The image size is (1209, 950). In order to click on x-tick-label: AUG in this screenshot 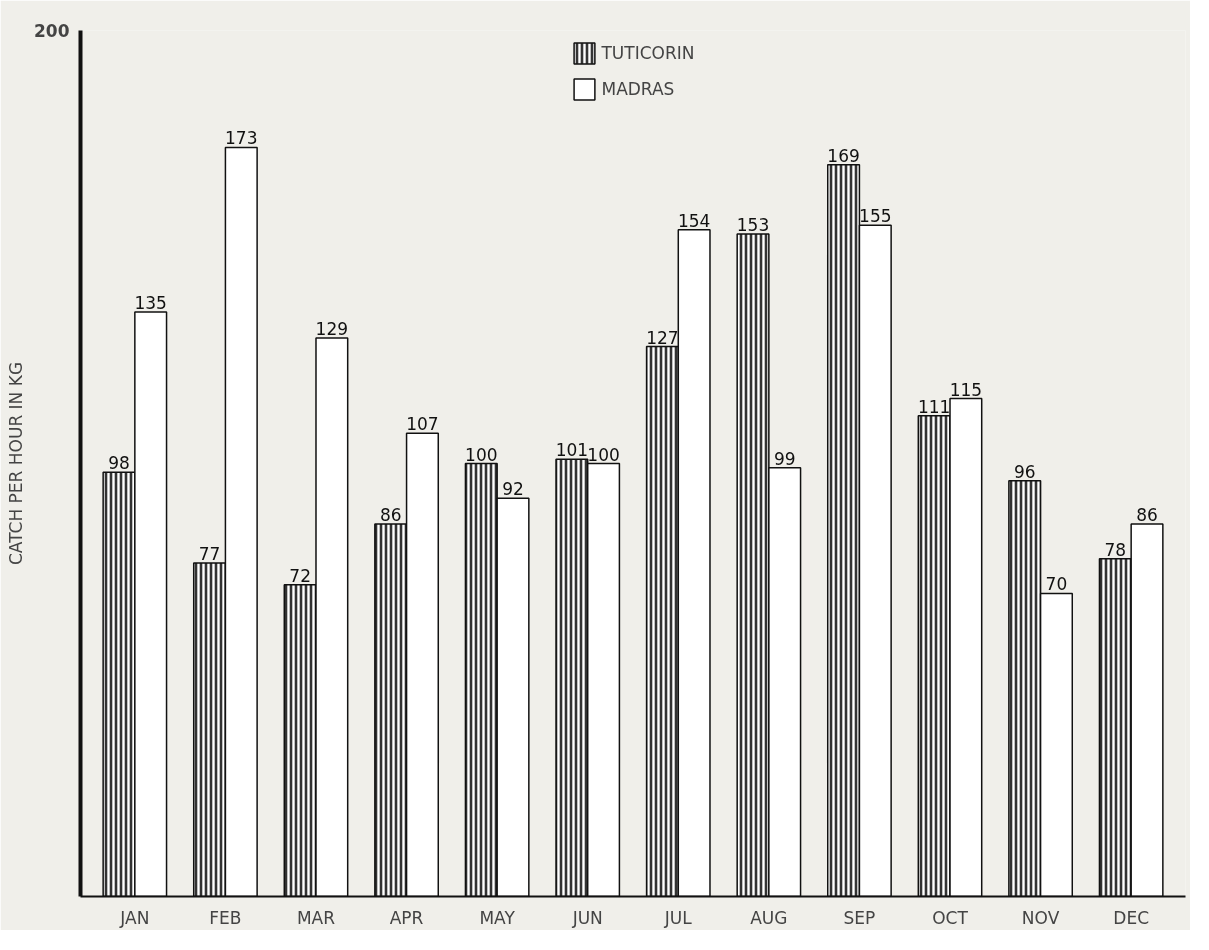, I will do `click(769, 917)`.